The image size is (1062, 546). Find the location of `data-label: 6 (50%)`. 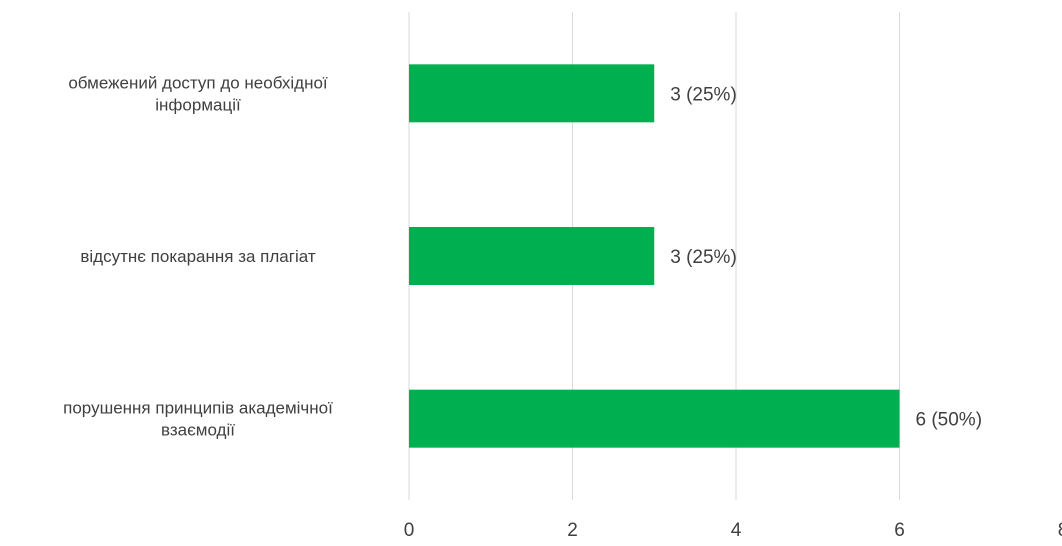

data-label: 6 (50%) is located at coordinates (949, 420).